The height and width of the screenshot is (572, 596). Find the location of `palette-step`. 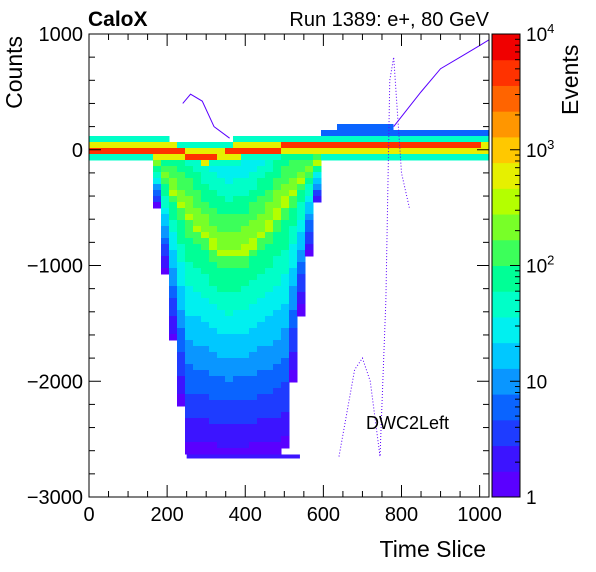

palette-step is located at coordinates (506, 98).